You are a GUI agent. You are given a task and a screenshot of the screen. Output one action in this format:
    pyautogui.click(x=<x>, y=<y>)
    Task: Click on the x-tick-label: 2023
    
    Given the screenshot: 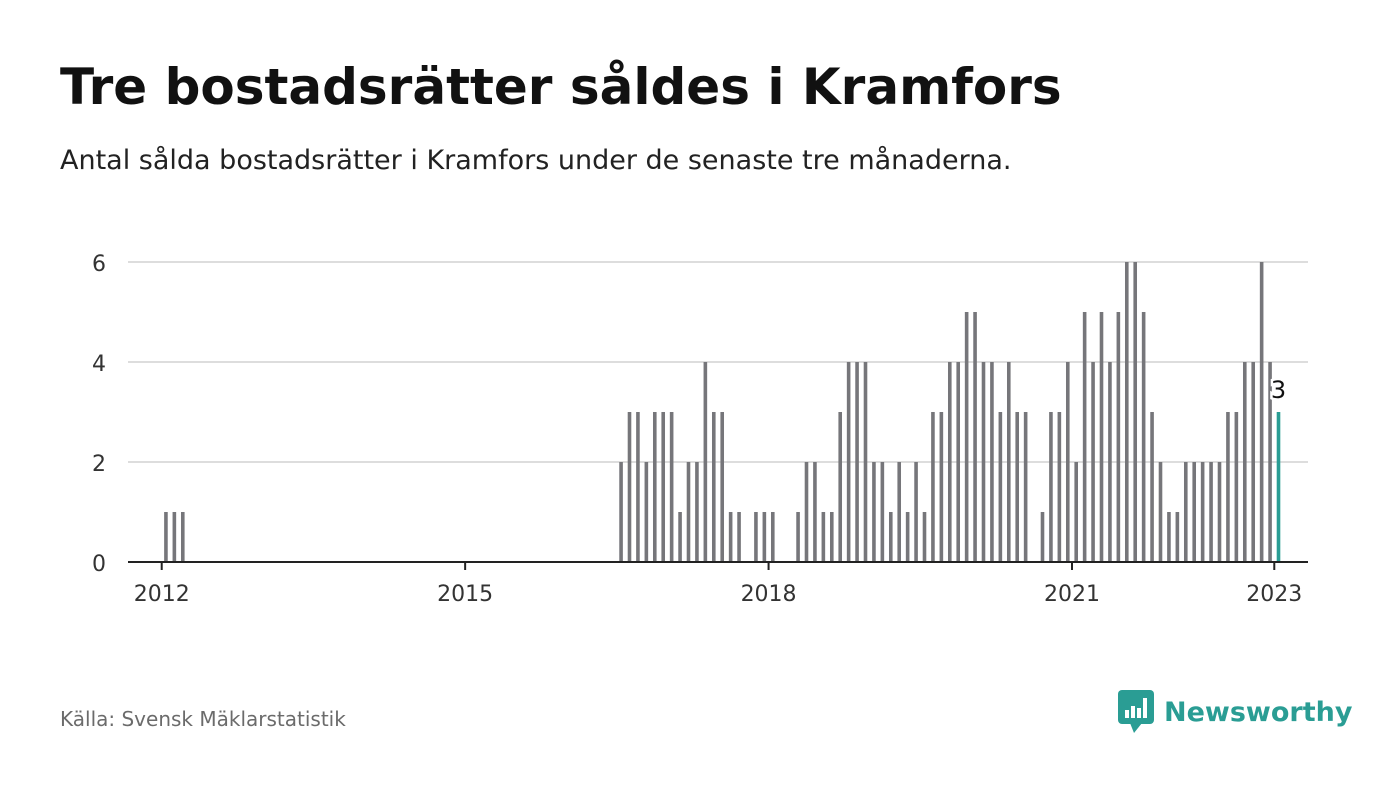 What is the action you would take?
    pyautogui.click(x=1274, y=594)
    